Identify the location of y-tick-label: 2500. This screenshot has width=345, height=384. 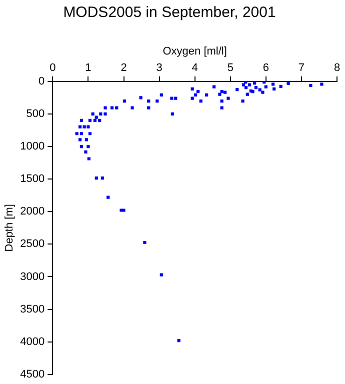
(32, 244).